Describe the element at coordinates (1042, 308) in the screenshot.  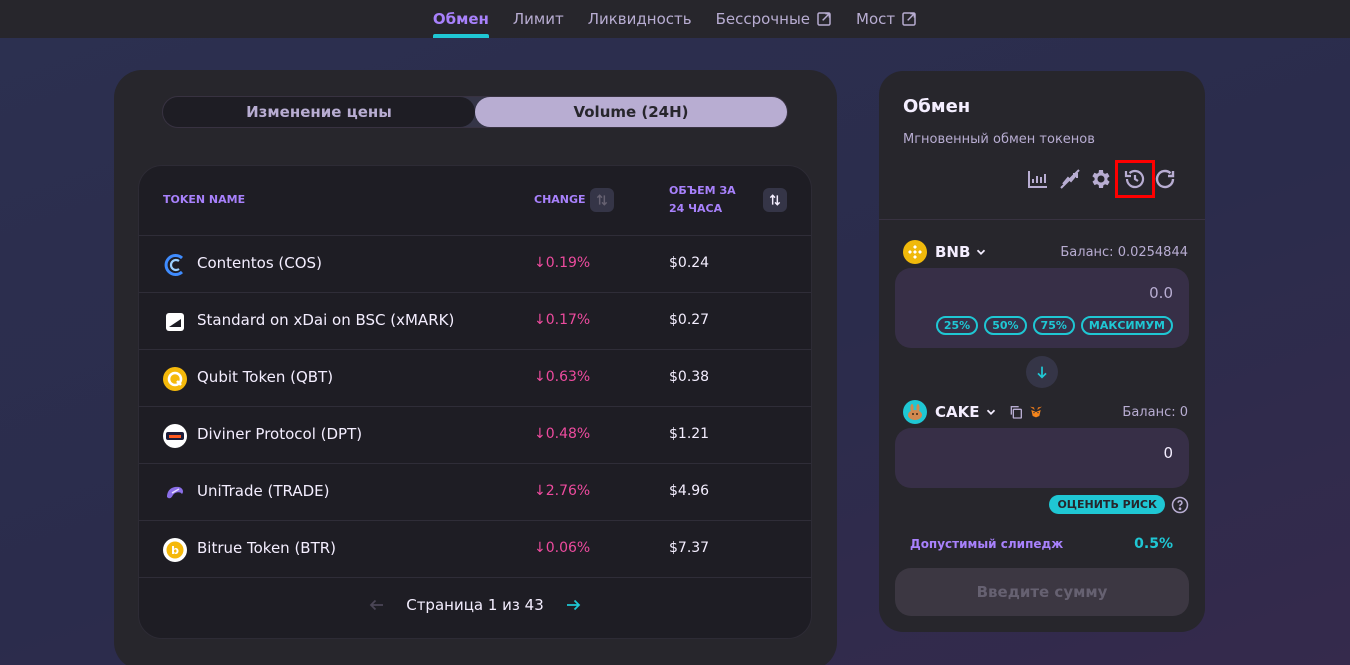
I see `from-amount-input: 0.0 25% 50% 75% МАКСИМУМ` at that location.